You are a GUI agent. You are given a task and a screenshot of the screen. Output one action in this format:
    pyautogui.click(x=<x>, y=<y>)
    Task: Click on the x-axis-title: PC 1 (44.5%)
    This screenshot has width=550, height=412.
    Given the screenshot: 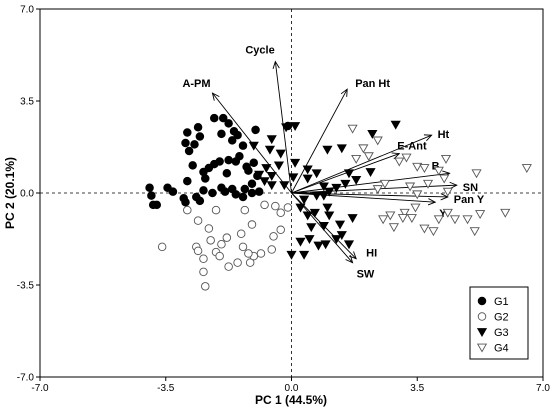 What is the action you would take?
    pyautogui.click(x=291, y=400)
    